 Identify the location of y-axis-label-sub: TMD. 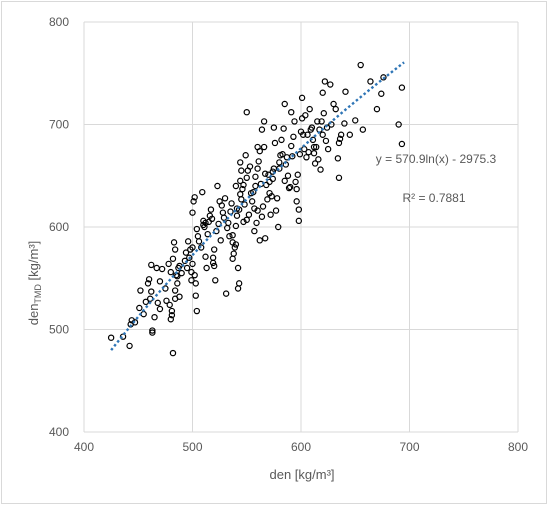
(38, 294).